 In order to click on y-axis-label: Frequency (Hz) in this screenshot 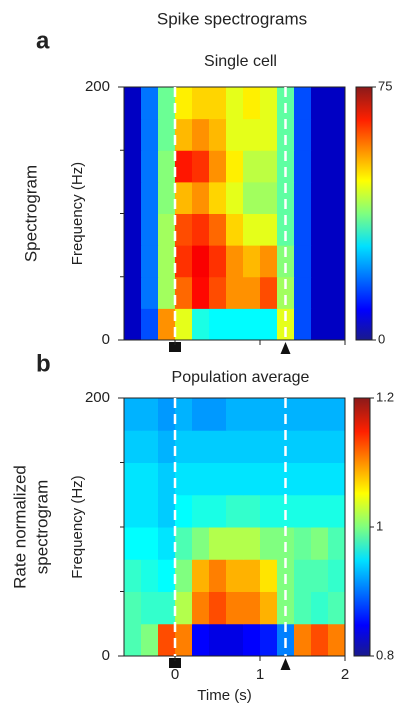, I will do `click(77, 526)`.